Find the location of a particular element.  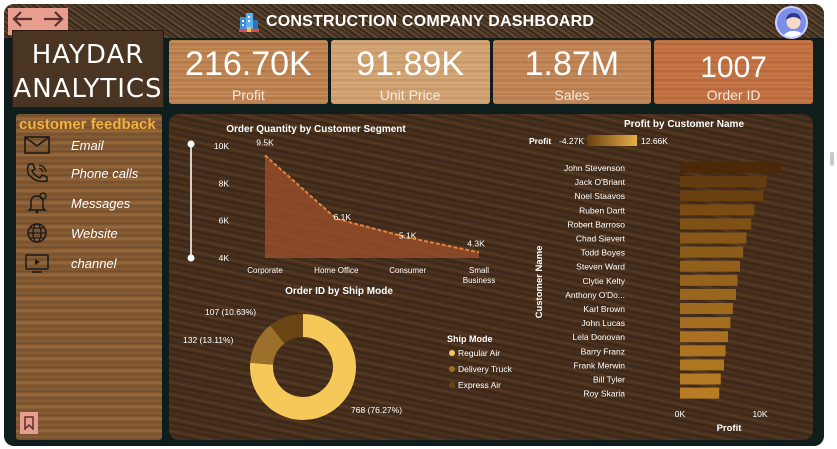

sidebar-item-label: Email is located at coordinates (87, 145).